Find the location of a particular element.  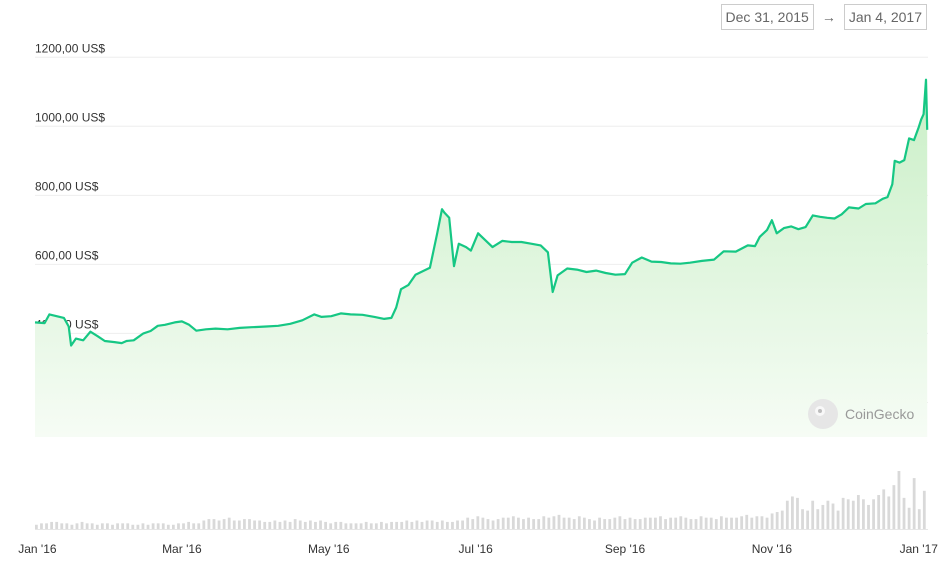

date-range-arrow: → is located at coordinates (828, 17).